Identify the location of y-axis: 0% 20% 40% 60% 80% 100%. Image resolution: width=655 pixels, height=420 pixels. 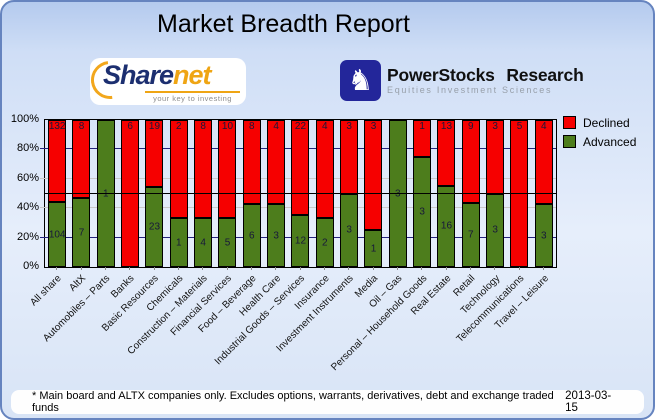
(20, 192).